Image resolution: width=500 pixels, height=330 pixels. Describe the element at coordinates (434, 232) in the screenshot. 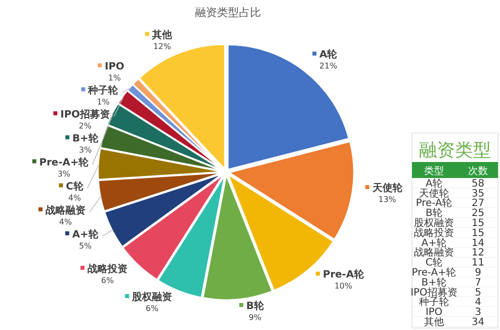

I see `category-label: 战略投资` at that location.